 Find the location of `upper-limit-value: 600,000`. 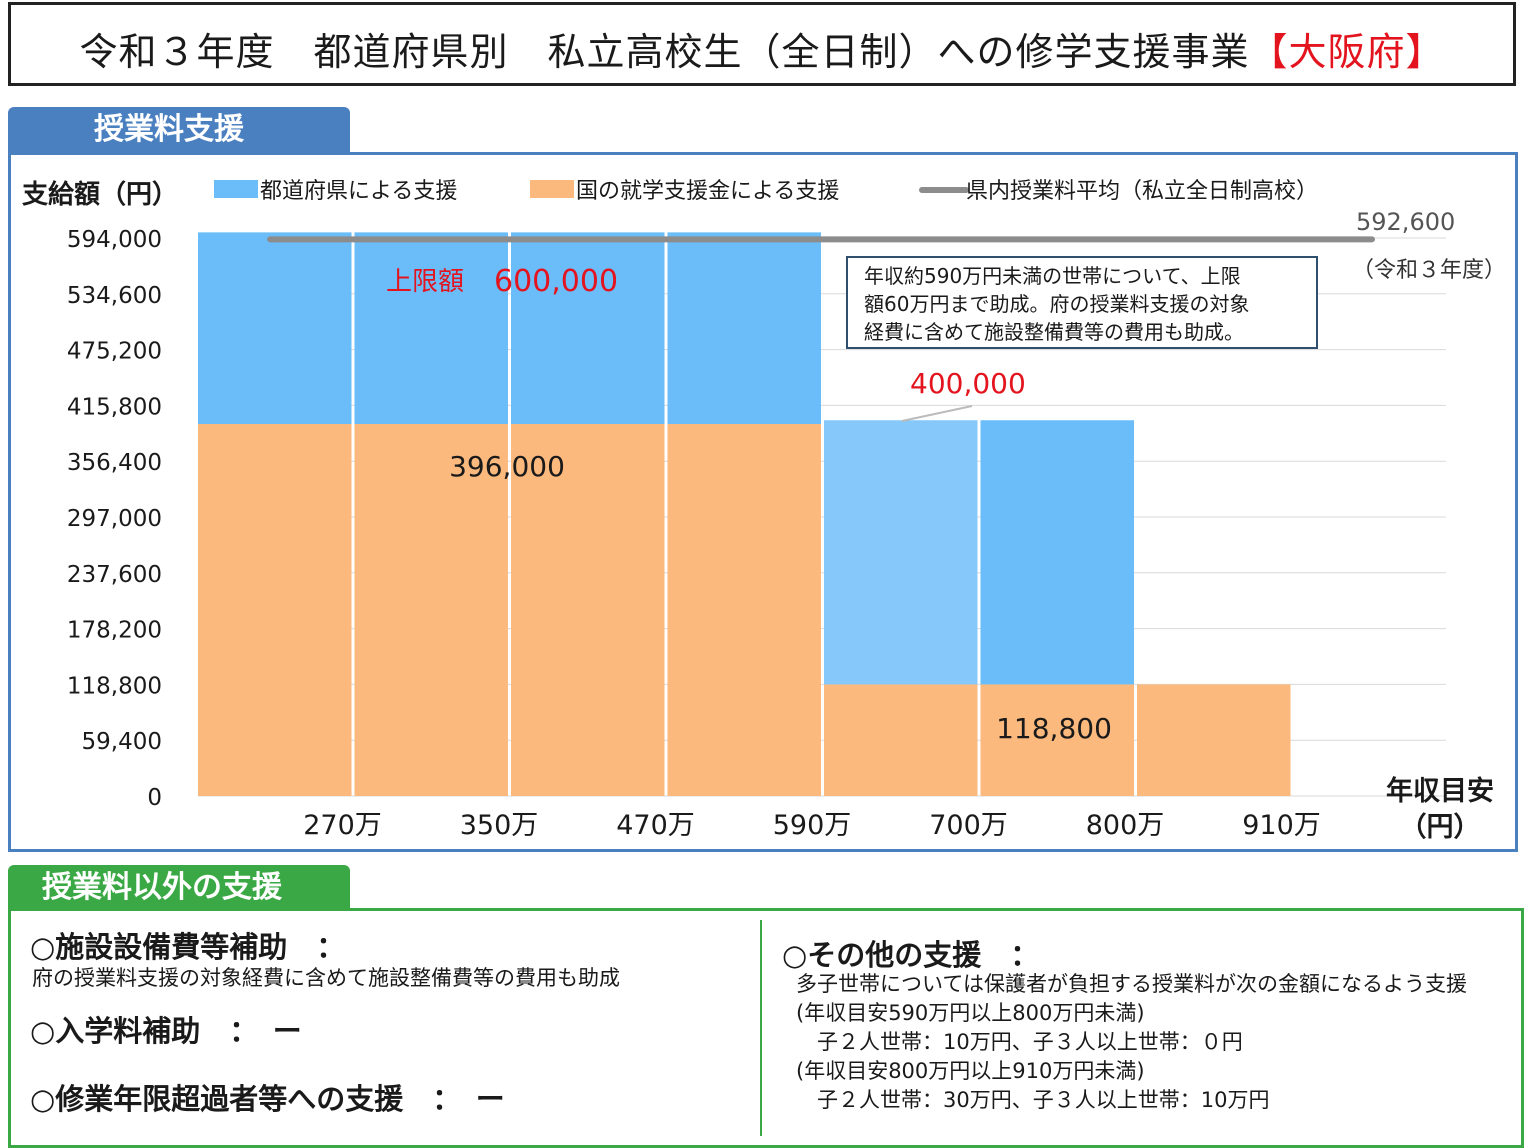

upper-limit-value: 600,000 is located at coordinates (556, 281).